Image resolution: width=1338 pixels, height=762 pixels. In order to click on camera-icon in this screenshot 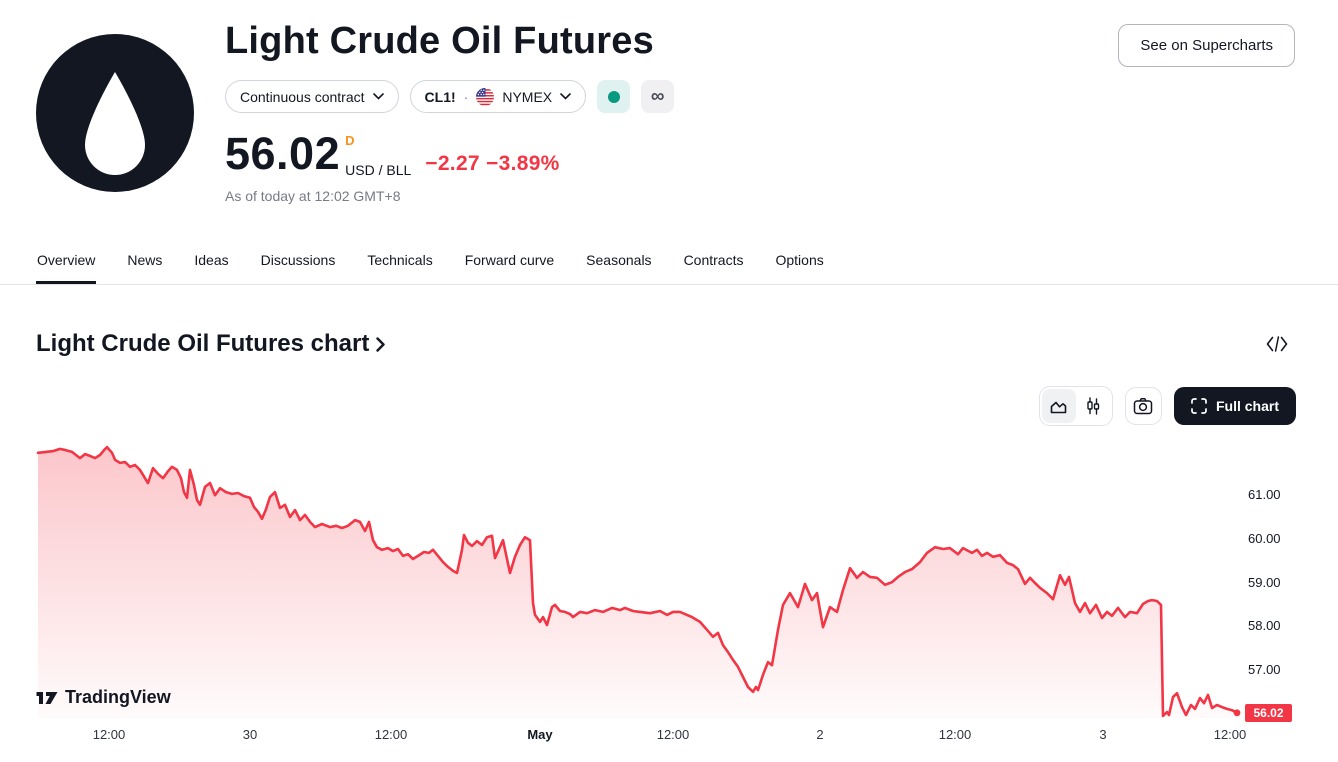, I will do `click(1143, 406)`.